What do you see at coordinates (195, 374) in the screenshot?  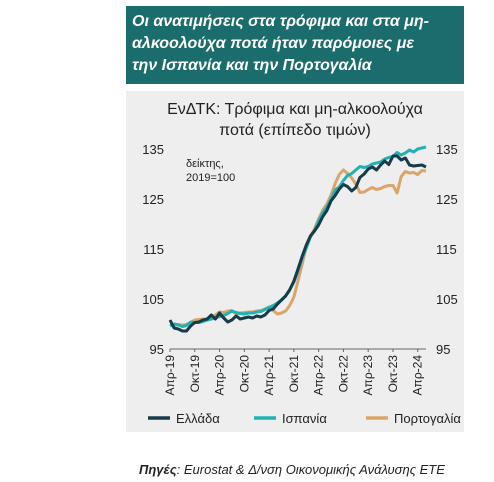 I see `x-tick-label: Οκτ-19` at bounding box center [195, 374].